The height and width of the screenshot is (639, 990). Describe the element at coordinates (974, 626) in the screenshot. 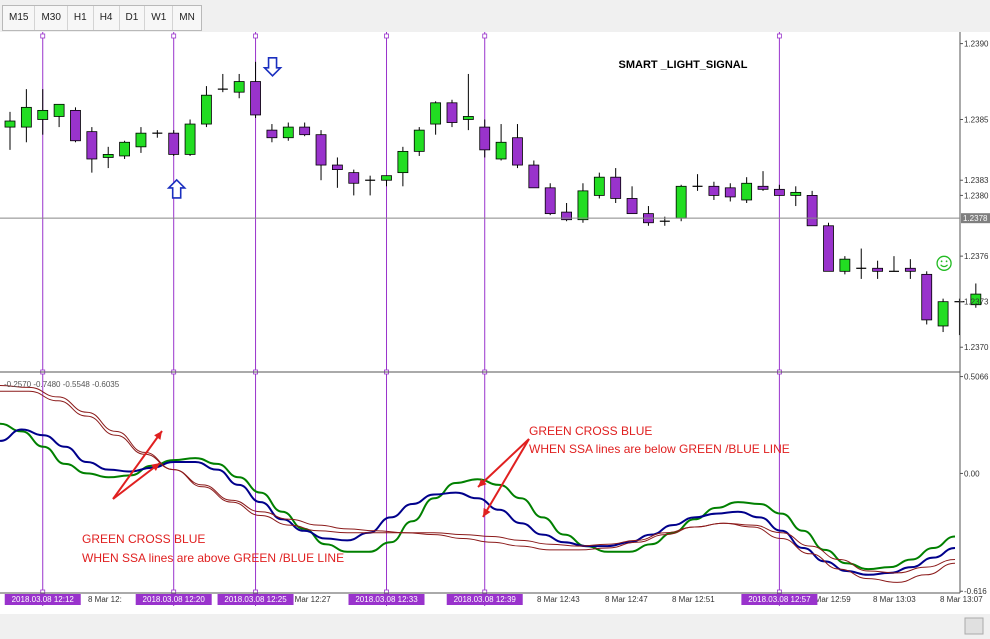

I see `scroll-button` at that location.